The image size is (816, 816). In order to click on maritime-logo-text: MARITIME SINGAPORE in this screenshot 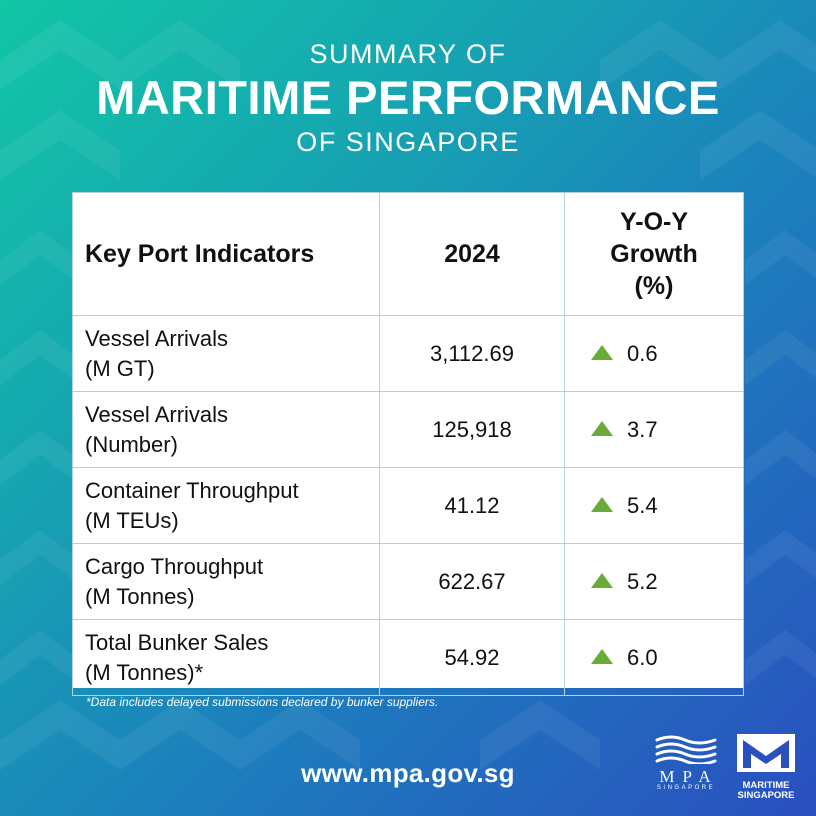, I will do `click(766, 791)`.